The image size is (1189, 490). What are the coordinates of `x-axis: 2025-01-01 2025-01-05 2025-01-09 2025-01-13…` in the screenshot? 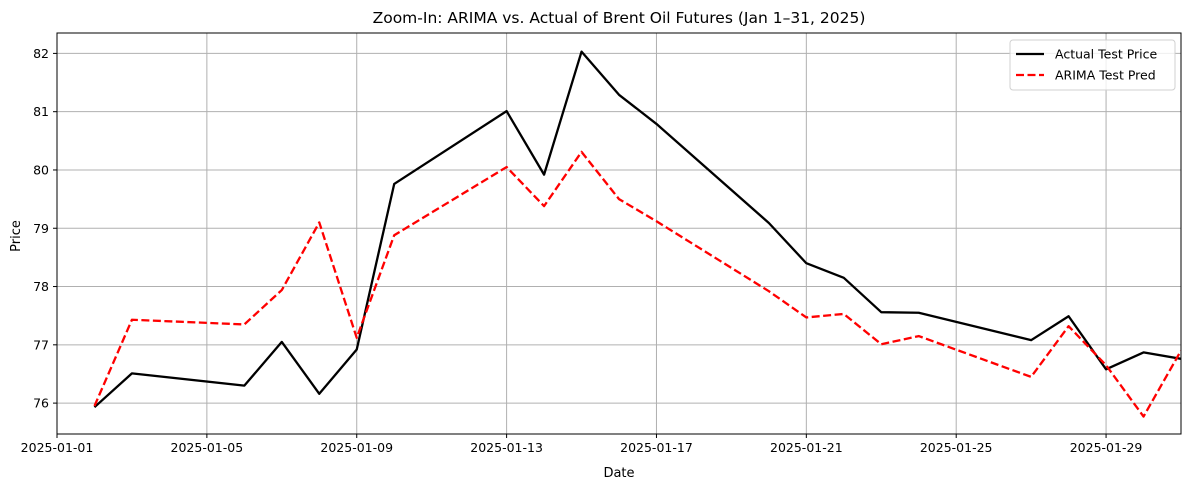 It's located at (582, 444).